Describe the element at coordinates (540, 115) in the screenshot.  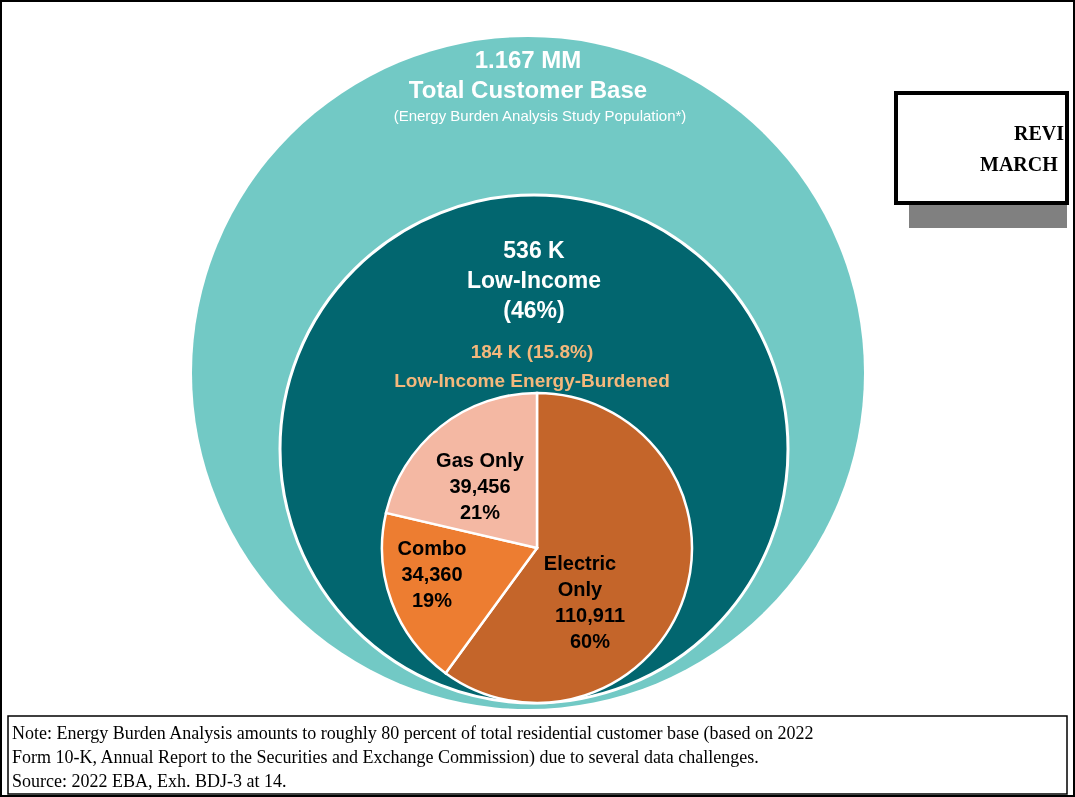
I see `text: (Energy Burden Analysis Study Population*)` at that location.